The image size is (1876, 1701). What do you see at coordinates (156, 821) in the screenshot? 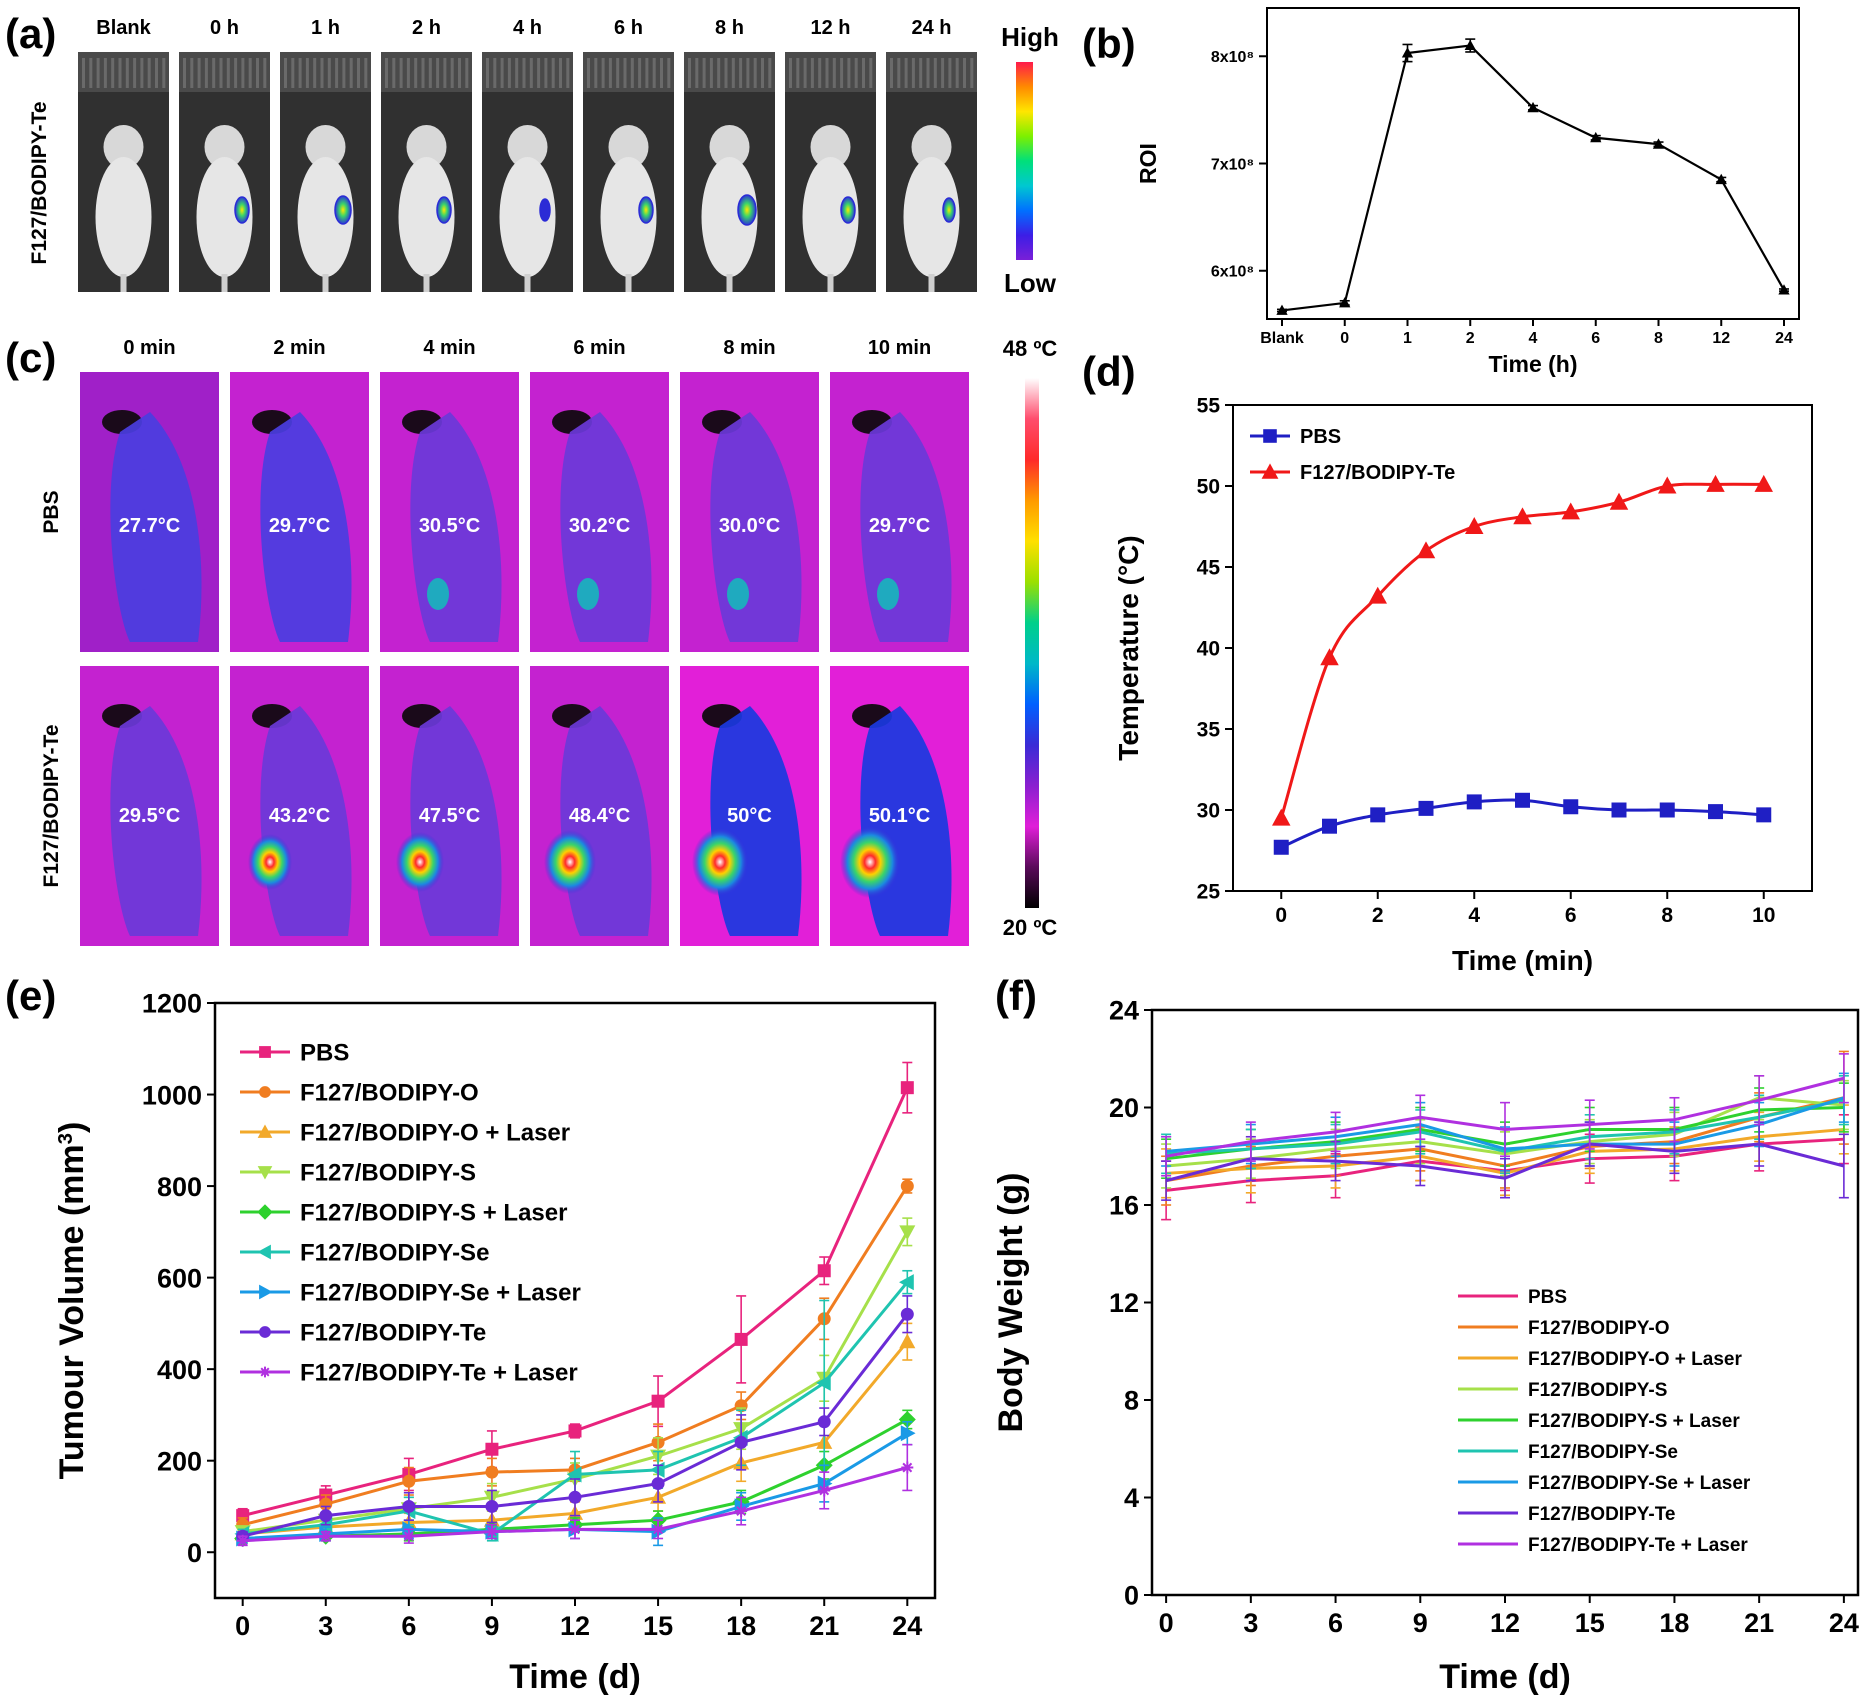
I see `mouse-body-thermal` at bounding box center [156, 821].